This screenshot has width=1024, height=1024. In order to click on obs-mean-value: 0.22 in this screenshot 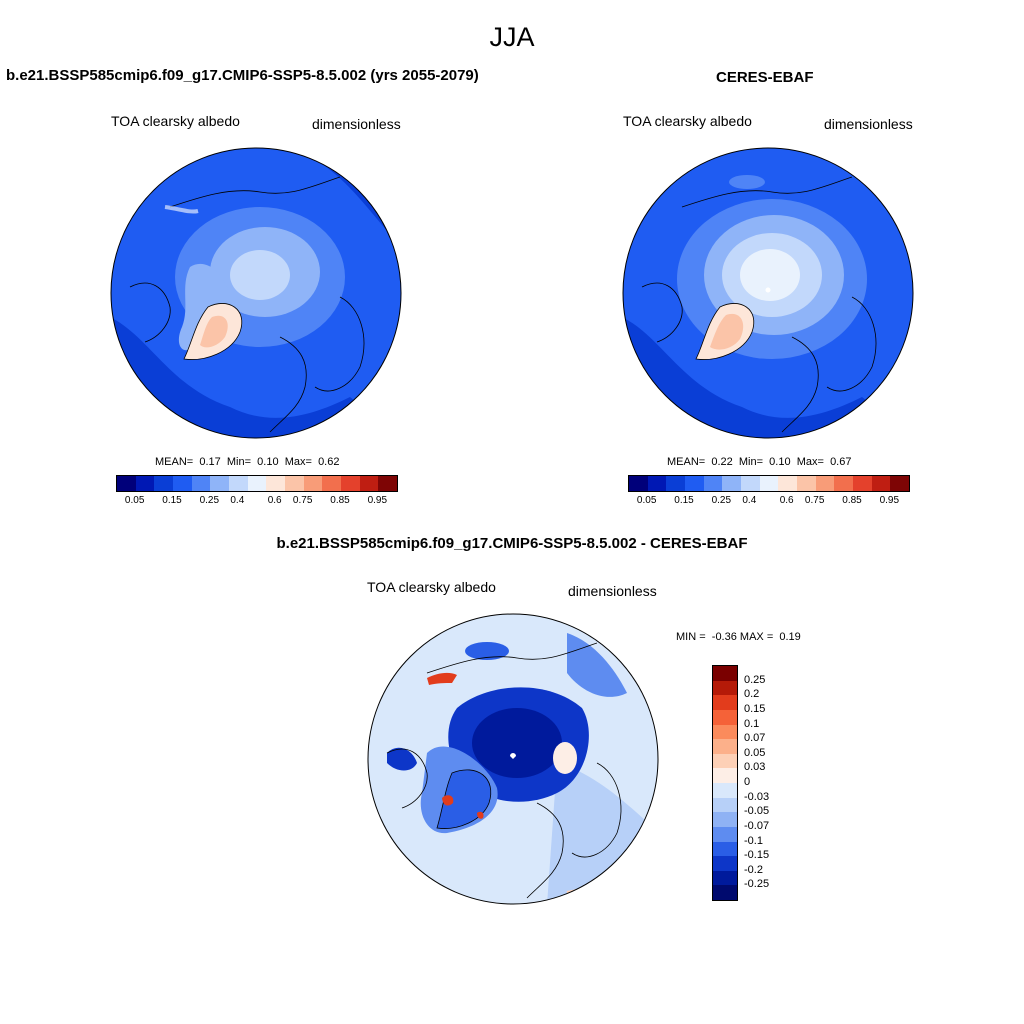, I will do `click(722, 462)`.